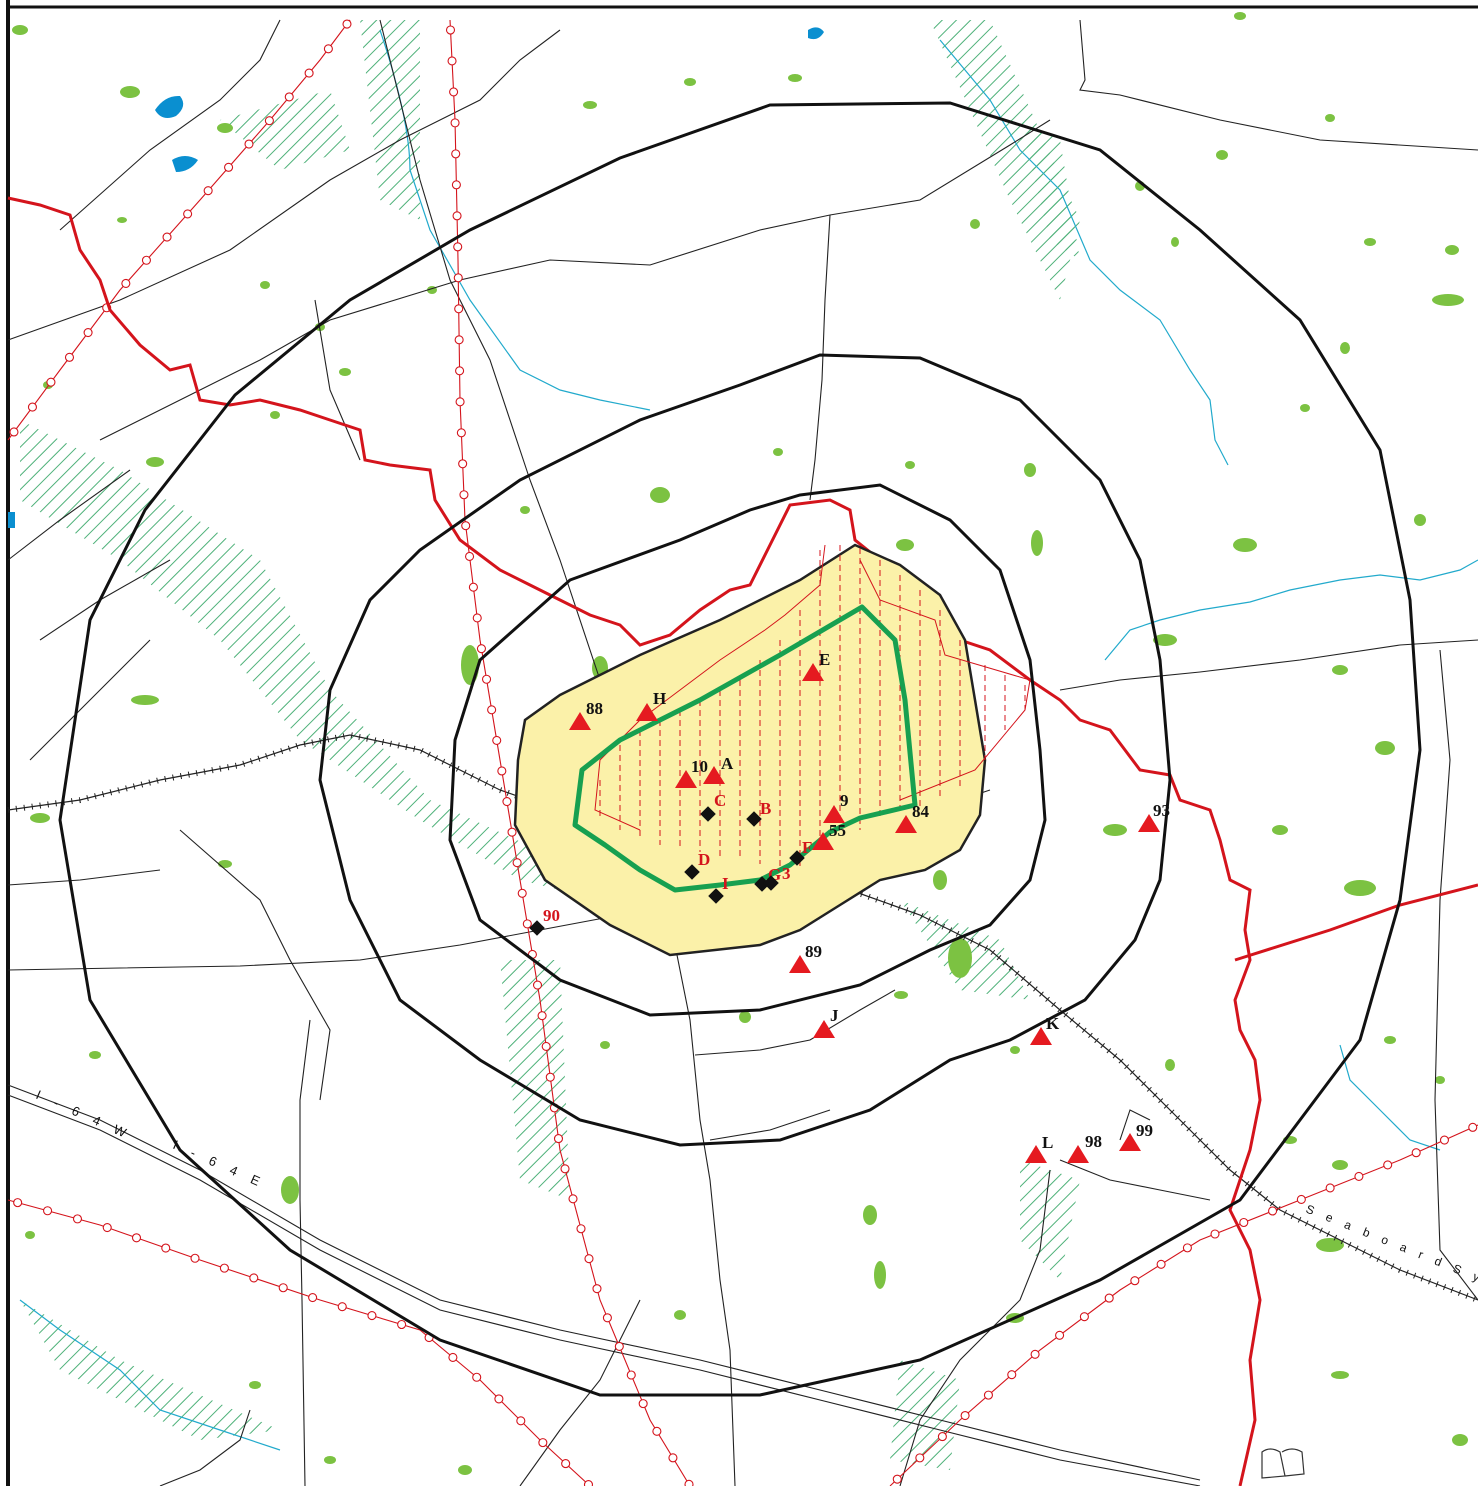  I want to click on site-55: 55, so click(829, 835).